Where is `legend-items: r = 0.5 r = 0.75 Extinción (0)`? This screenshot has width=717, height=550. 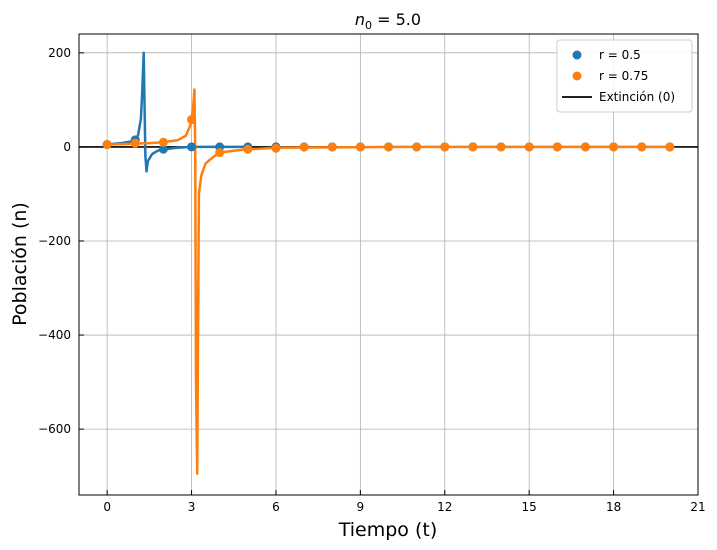 legend-items: r = 0.5 r = 0.75 Extinción (0) is located at coordinates (618, 76).